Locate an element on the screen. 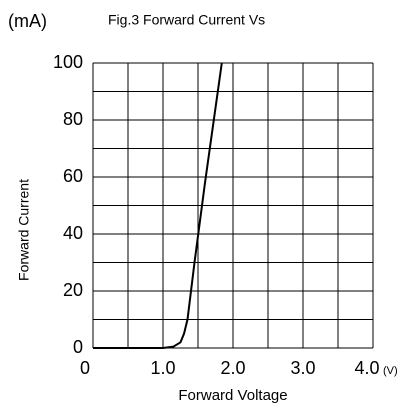  x-tick-label: 2.0 is located at coordinates (232, 368).